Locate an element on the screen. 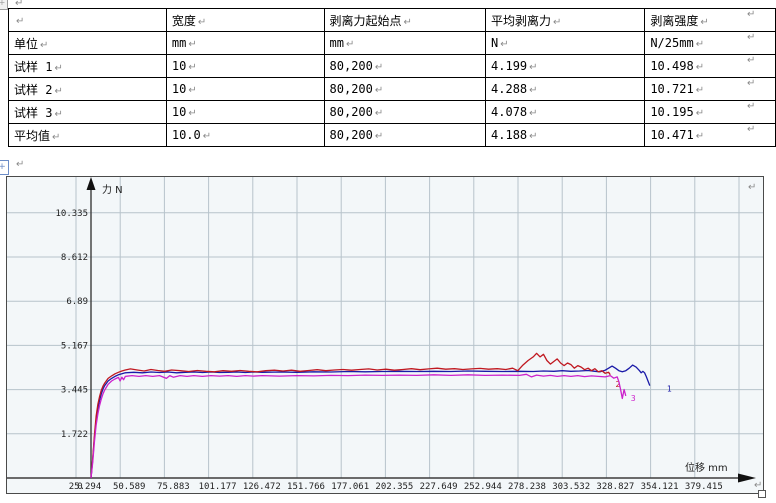 This screenshot has height=503, width=776. table-cell: 试样 1 ↵ is located at coordinates (87, 66).